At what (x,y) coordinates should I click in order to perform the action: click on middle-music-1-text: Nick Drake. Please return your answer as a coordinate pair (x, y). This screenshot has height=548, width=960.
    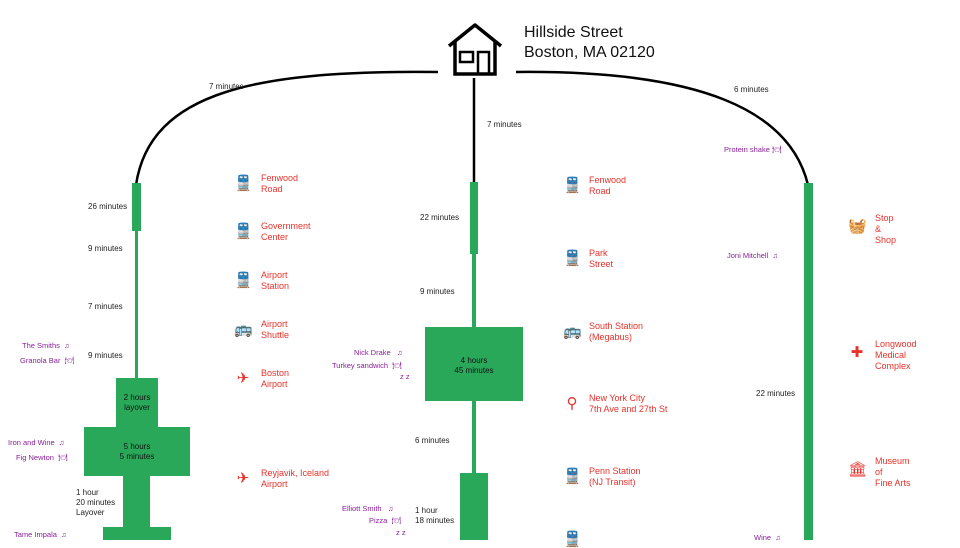
    Looking at the image, I should click on (372, 352).